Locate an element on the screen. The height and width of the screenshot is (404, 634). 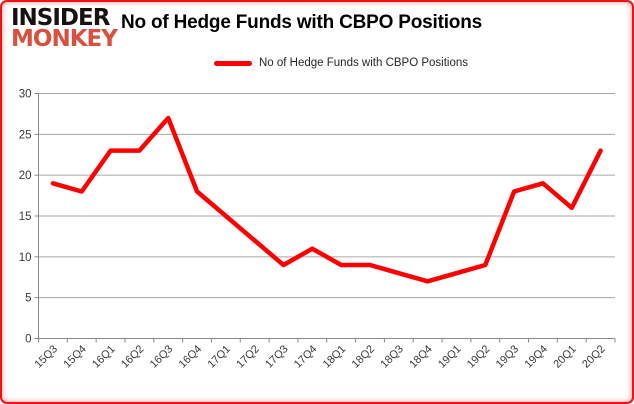
legend-line-swatch is located at coordinates (233, 63).